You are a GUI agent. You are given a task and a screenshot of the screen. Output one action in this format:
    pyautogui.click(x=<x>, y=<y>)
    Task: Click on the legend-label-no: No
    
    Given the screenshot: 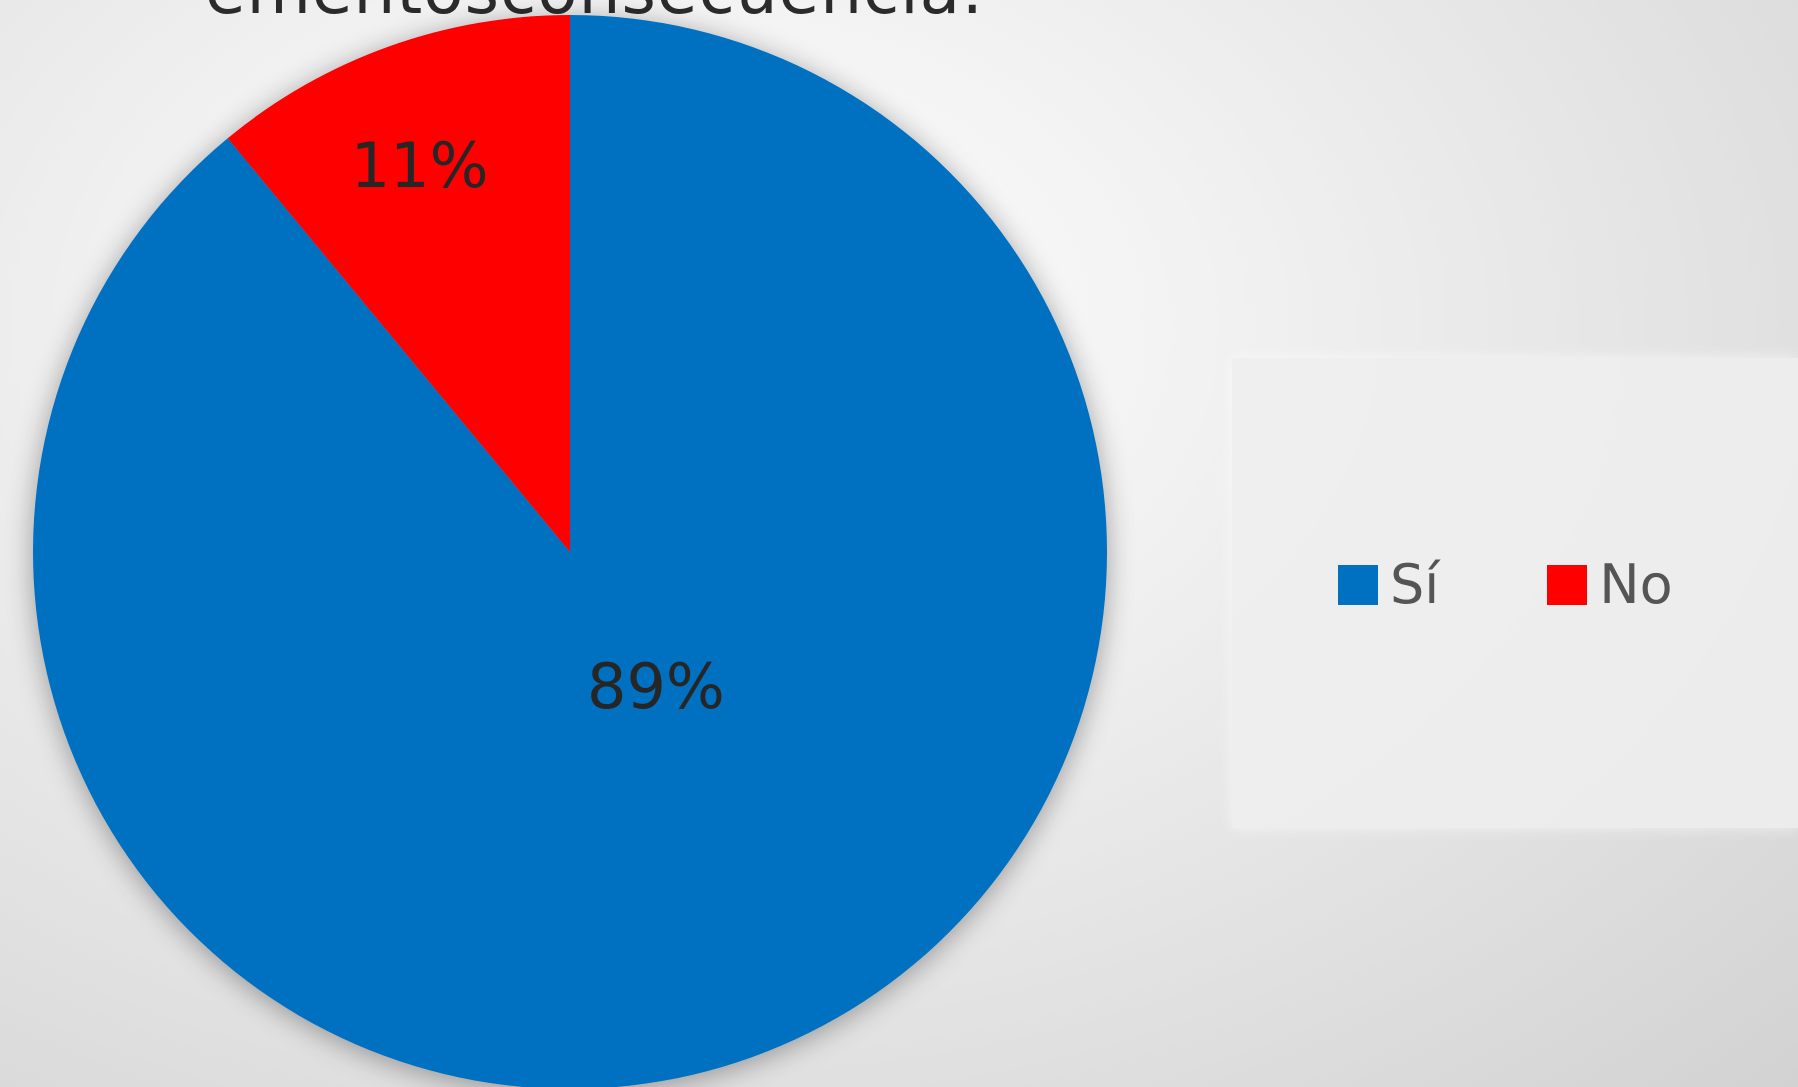 What is the action you would take?
    pyautogui.click(x=1636, y=584)
    